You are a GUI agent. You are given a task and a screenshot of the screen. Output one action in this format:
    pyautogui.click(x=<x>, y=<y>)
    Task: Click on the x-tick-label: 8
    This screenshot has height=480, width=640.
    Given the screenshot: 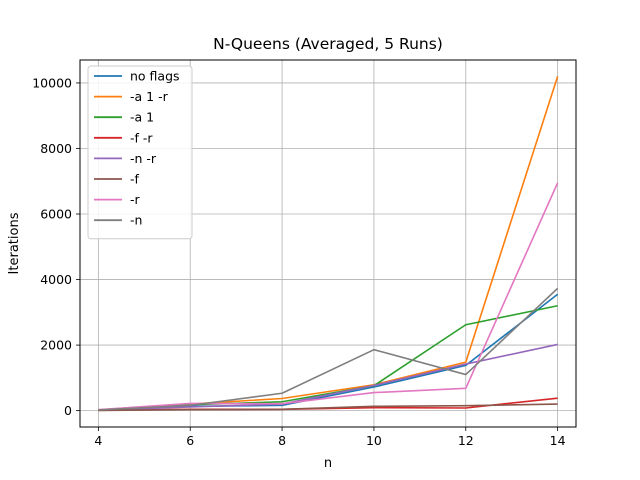 What is the action you would take?
    pyautogui.click(x=282, y=440)
    